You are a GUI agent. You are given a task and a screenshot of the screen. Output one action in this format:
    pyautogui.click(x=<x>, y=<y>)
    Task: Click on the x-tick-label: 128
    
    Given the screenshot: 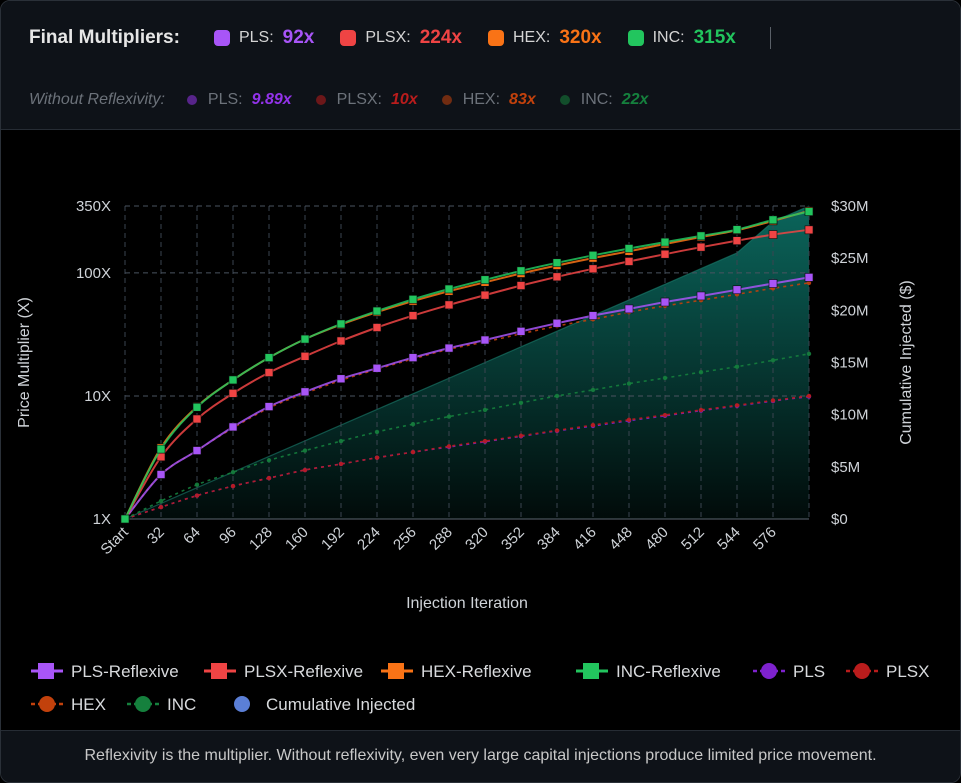 What is the action you would take?
    pyautogui.click(x=261, y=539)
    